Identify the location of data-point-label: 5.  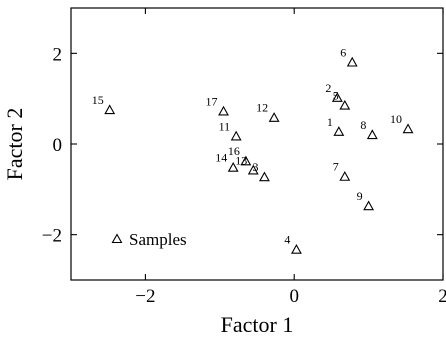
(336, 95).